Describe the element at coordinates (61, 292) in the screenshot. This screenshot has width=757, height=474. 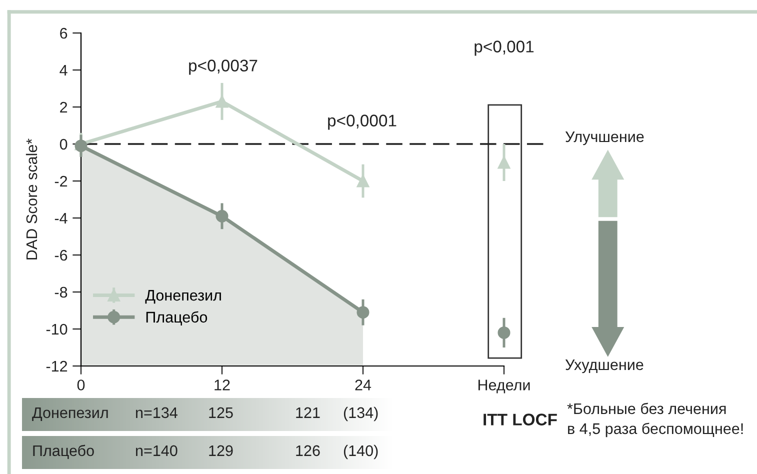
I see `y-tick-label: -8` at that location.